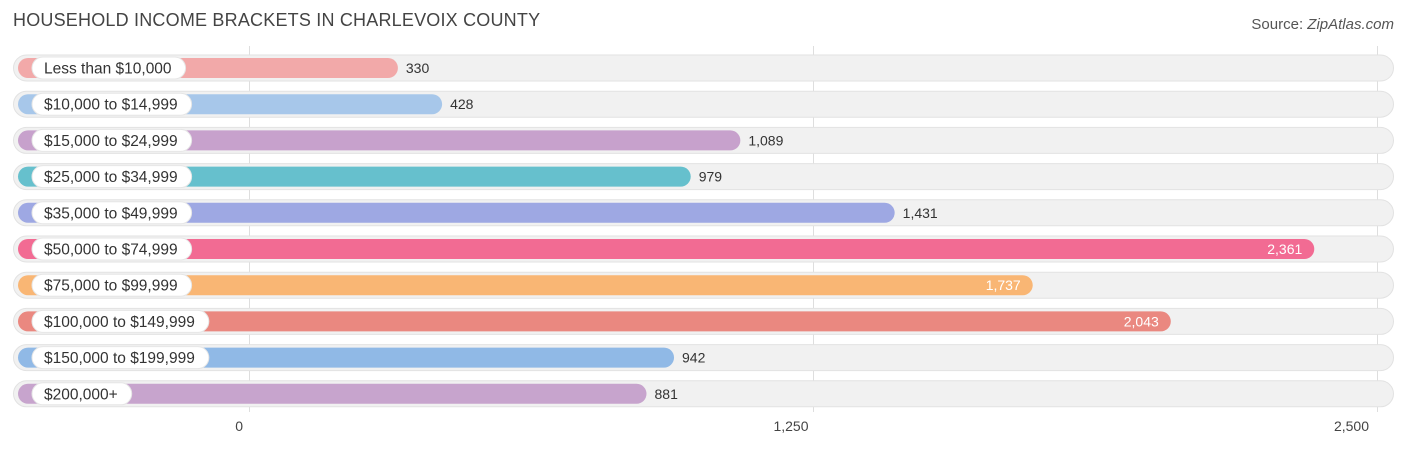  Describe the element at coordinates (920, 213) in the screenshot. I see `value-label: 1,431` at that location.